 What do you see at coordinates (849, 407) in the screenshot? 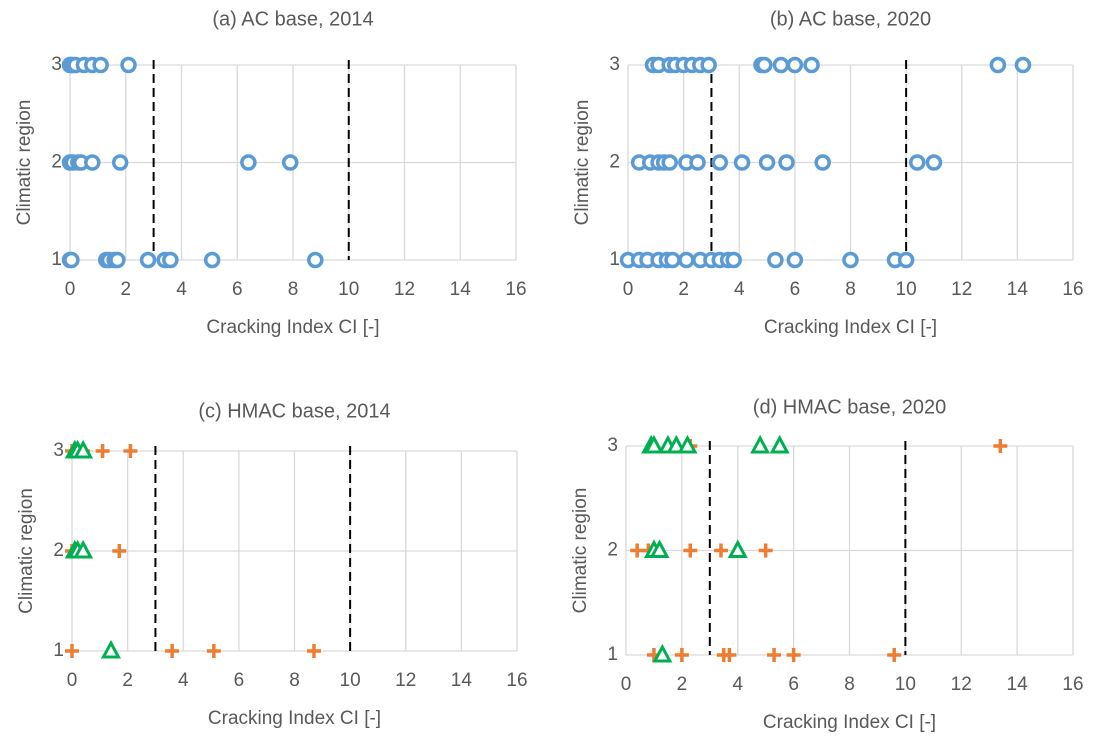
I see `chart-title: (d) HMAC base, 2020` at bounding box center [849, 407].